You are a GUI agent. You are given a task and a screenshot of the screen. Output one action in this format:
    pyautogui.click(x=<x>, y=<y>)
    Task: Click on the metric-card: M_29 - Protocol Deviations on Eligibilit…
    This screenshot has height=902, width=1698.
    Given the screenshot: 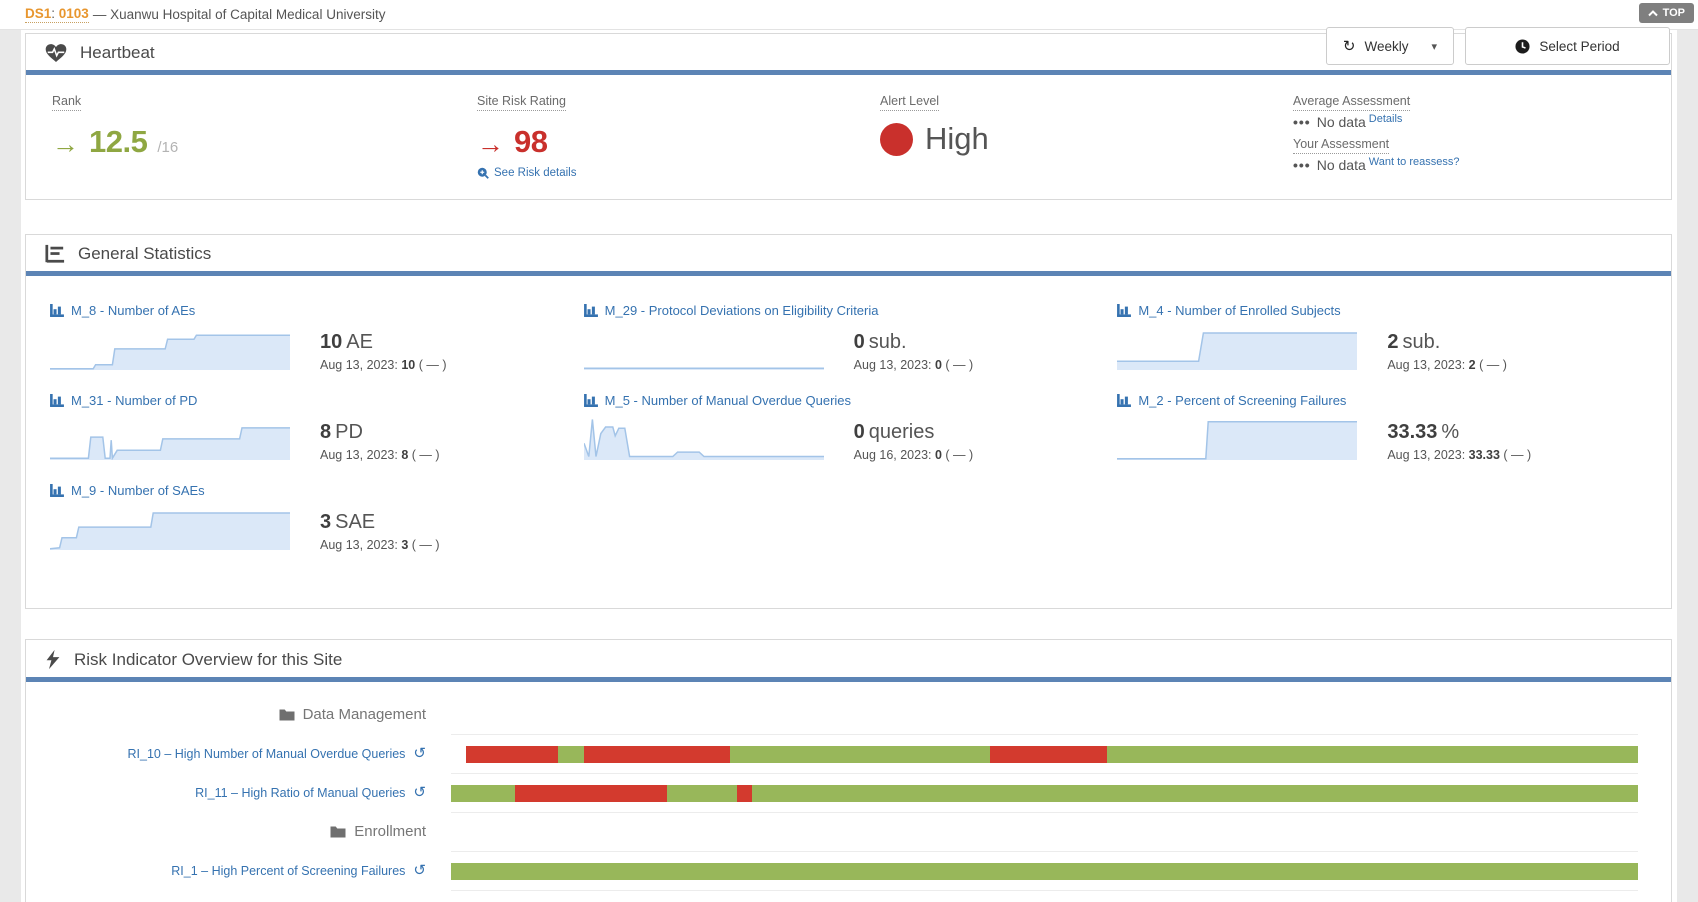 What is the action you would take?
    pyautogui.click(x=850, y=337)
    